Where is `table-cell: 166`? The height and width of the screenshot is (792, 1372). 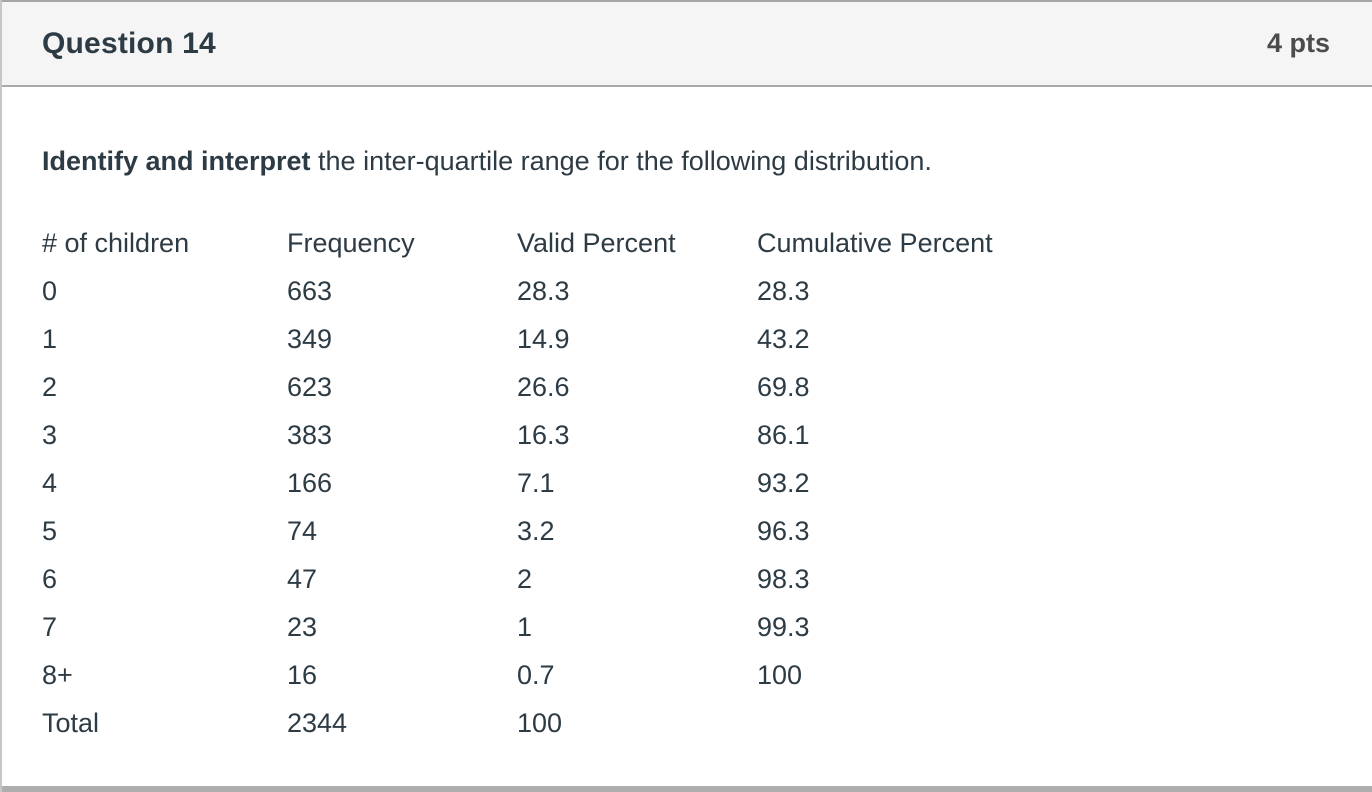
table-cell: 166 is located at coordinates (310, 483).